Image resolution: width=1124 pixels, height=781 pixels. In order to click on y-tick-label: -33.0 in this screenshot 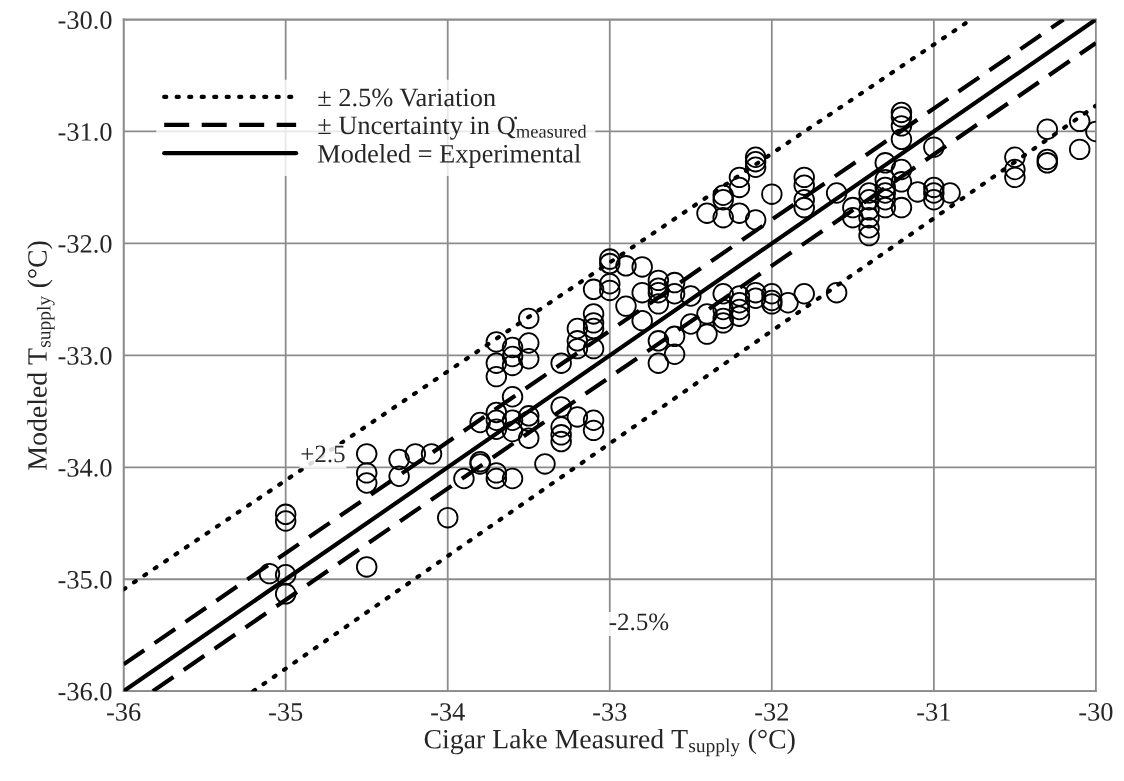, I will do `click(85, 355)`.